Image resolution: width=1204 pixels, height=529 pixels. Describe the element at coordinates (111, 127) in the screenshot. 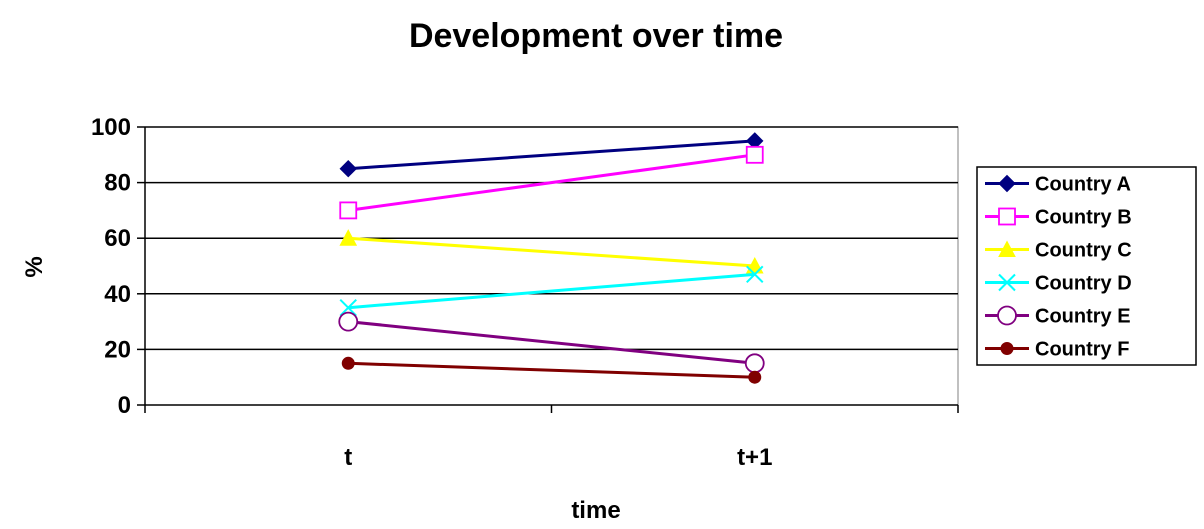

I see `y-tick-label: 100` at that location.